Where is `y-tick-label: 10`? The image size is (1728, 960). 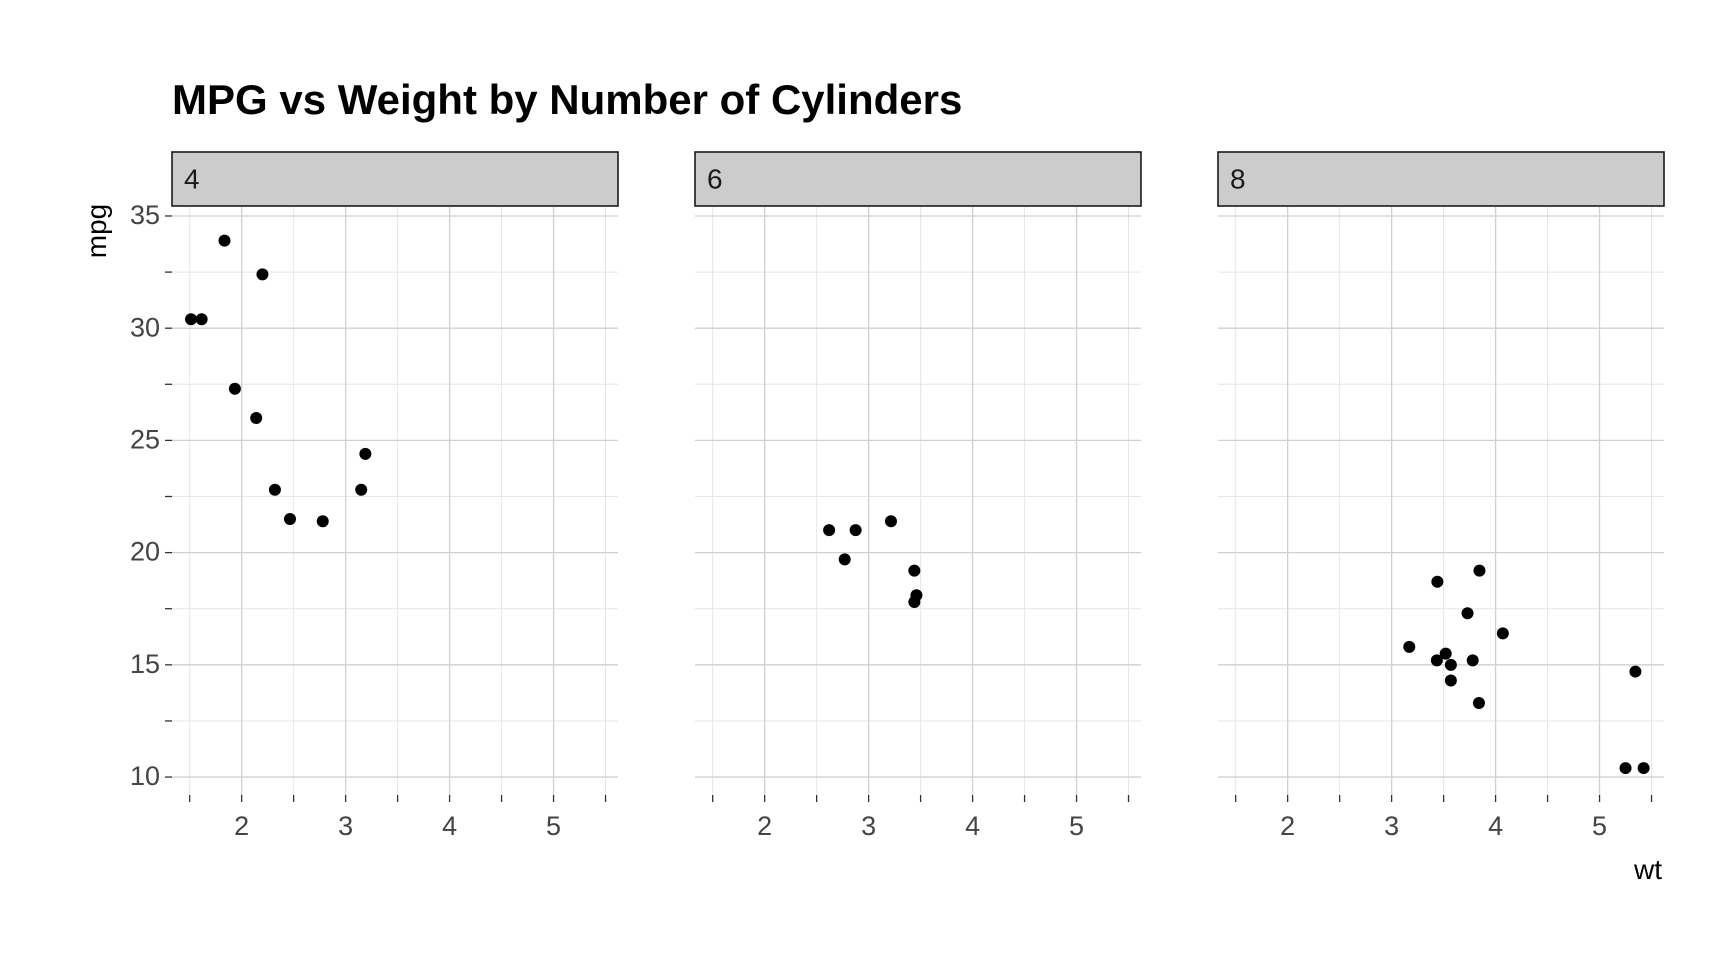 y-tick-label: 10 is located at coordinates (145, 776).